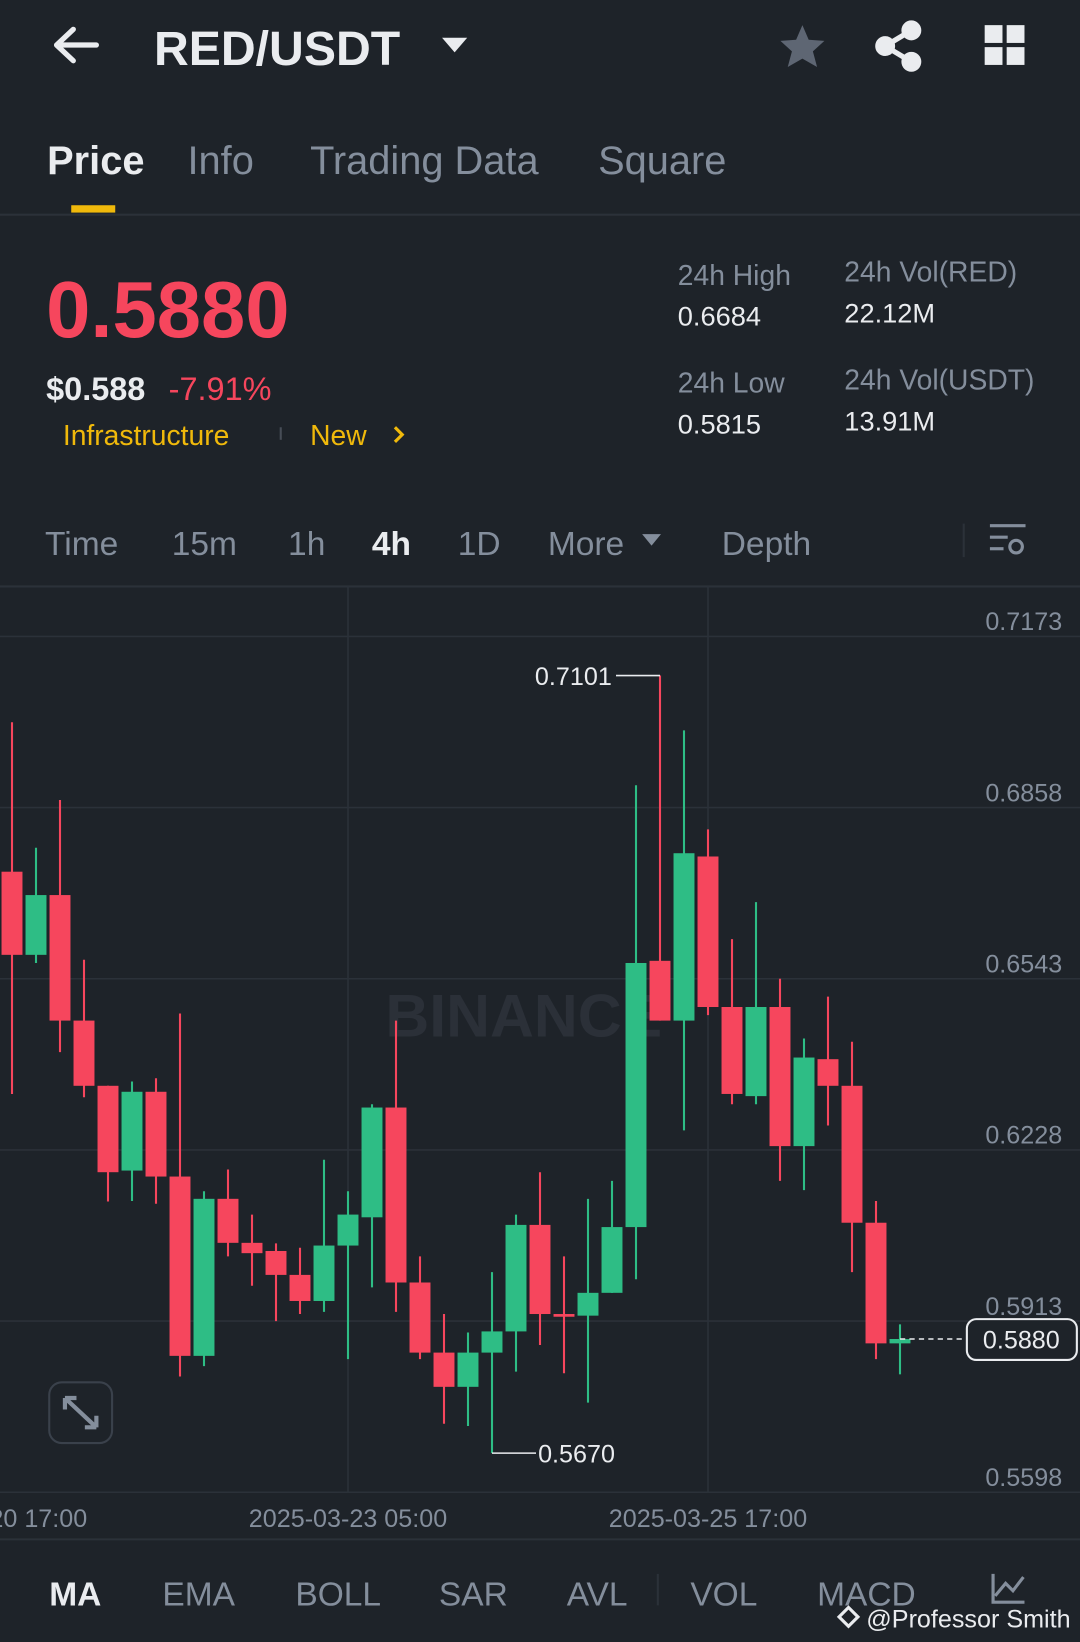 This screenshot has width=1080, height=1642. What do you see at coordinates (399, 435) in the screenshot?
I see `tag-arrow` at bounding box center [399, 435].